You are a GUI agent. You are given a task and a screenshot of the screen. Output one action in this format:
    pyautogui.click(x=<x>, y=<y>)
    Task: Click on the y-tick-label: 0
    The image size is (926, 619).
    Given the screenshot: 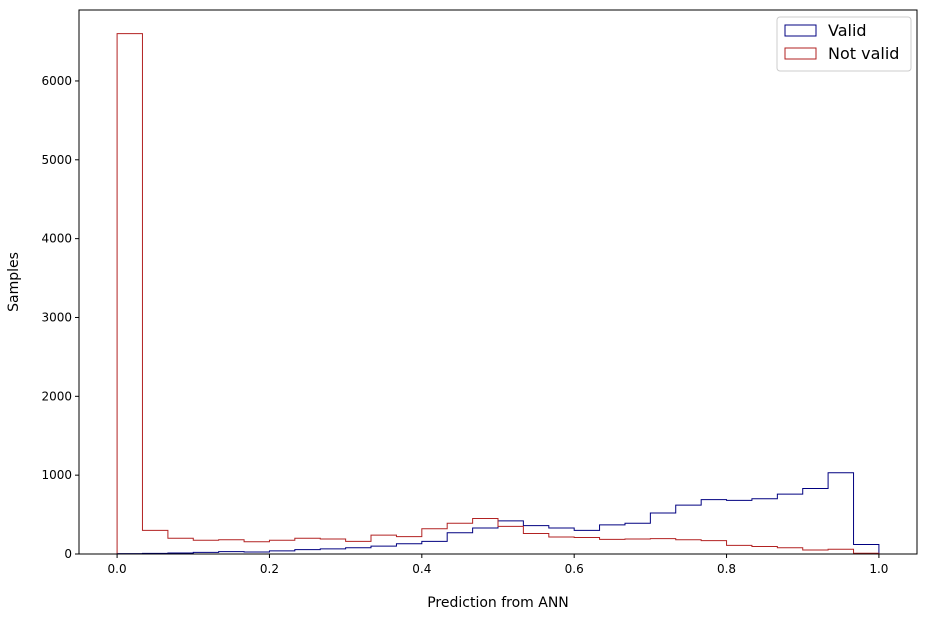 What is the action you would take?
    pyautogui.click(x=68, y=554)
    